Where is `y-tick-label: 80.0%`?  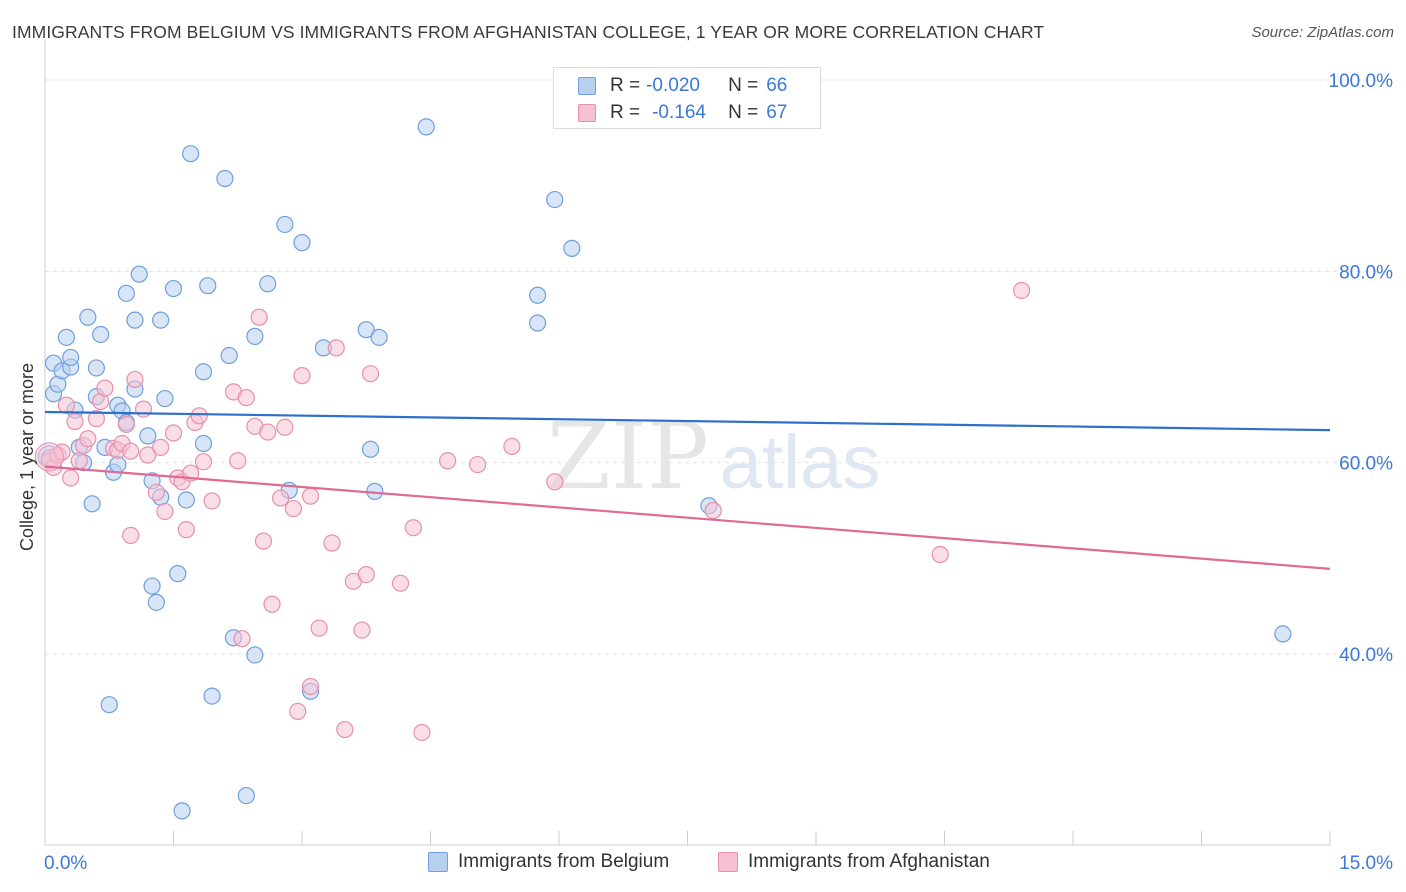 y-tick-label: 80.0% is located at coordinates (1366, 272).